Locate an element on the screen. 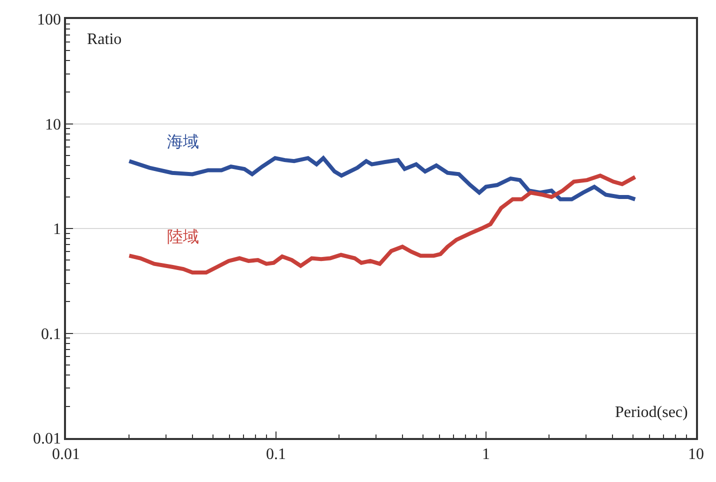 This screenshot has height=482, width=716. y-tick-label: 10 is located at coordinates (53, 125).